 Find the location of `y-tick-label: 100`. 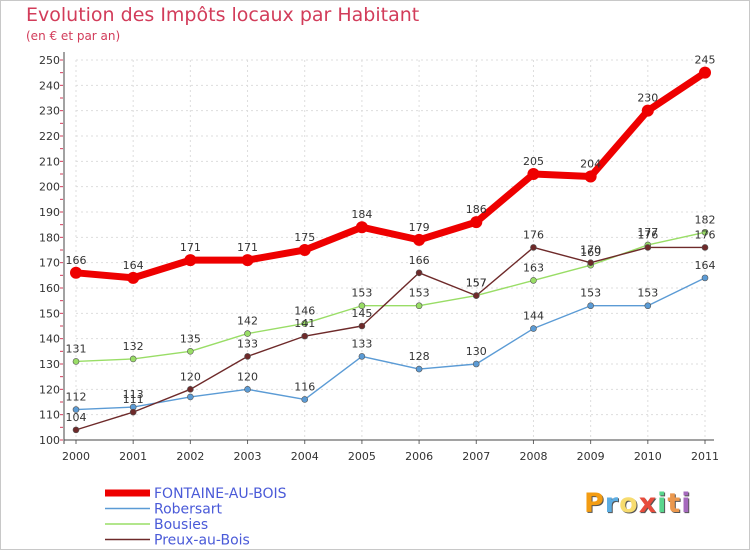

y-tick-label: 100 is located at coordinates (49, 440).